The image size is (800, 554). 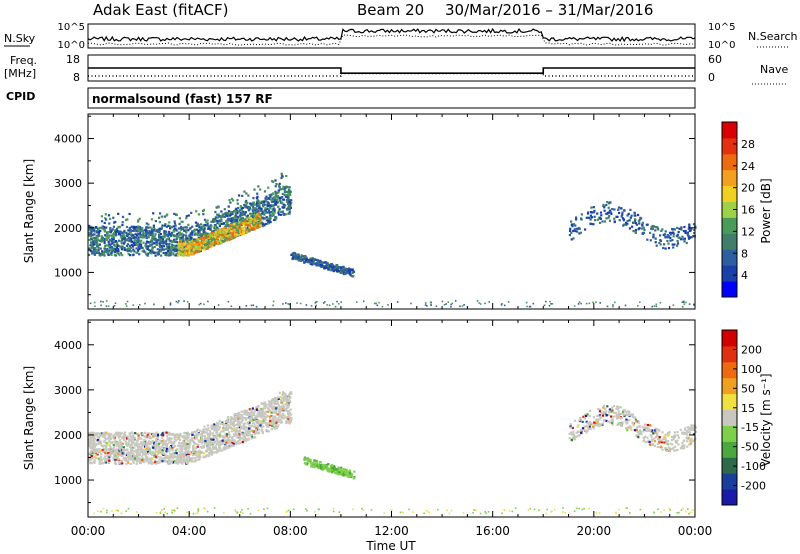 What do you see at coordinates (23, 60) in the screenshot?
I see `freq-label-line1: Freq.` at bounding box center [23, 60].